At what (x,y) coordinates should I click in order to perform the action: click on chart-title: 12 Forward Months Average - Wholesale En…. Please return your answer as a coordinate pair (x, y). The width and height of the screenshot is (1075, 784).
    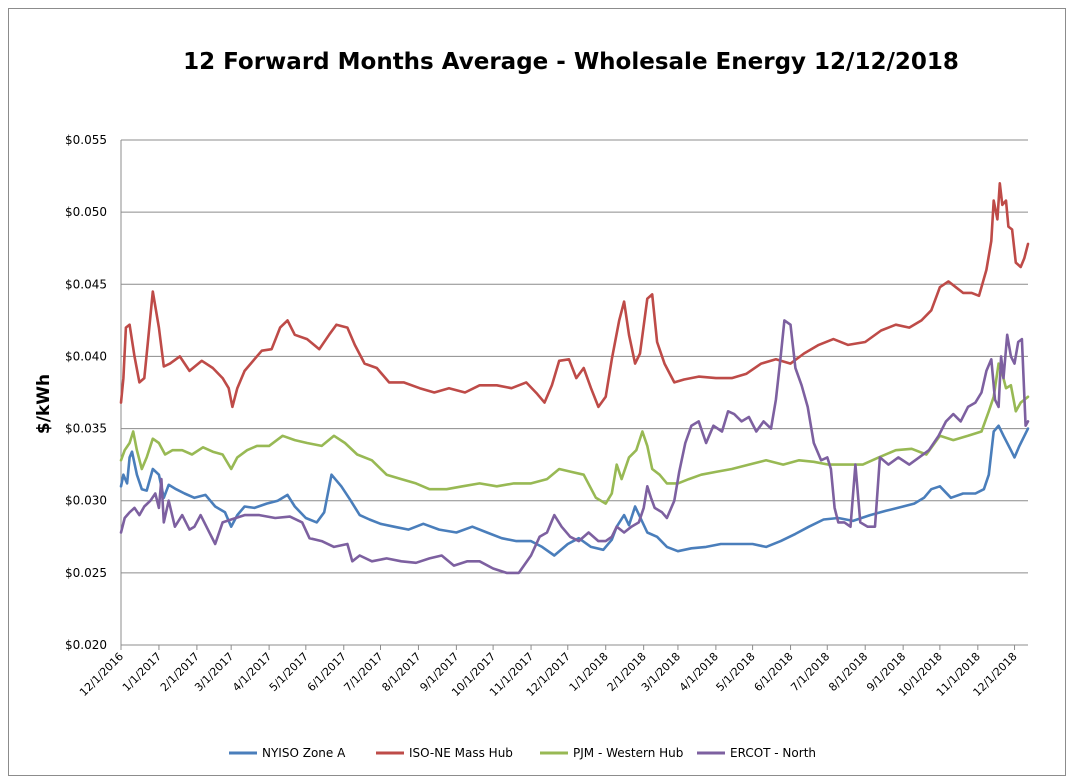
    Looking at the image, I should click on (571, 62).